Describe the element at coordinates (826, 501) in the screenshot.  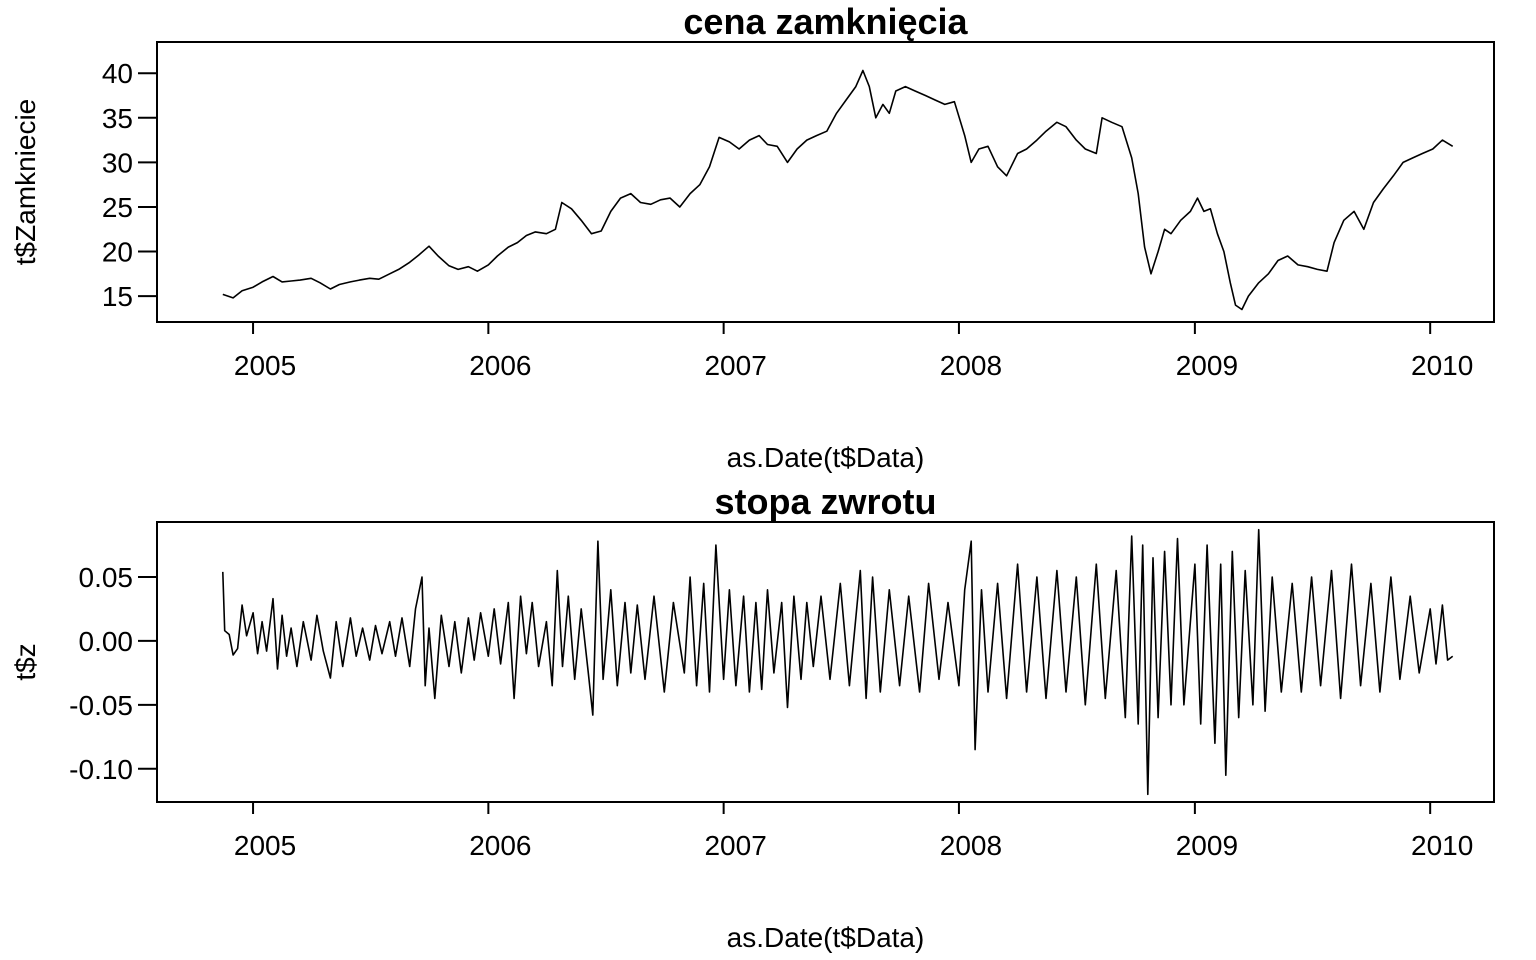
I see `chart-title: stopa zwrotu` at that location.